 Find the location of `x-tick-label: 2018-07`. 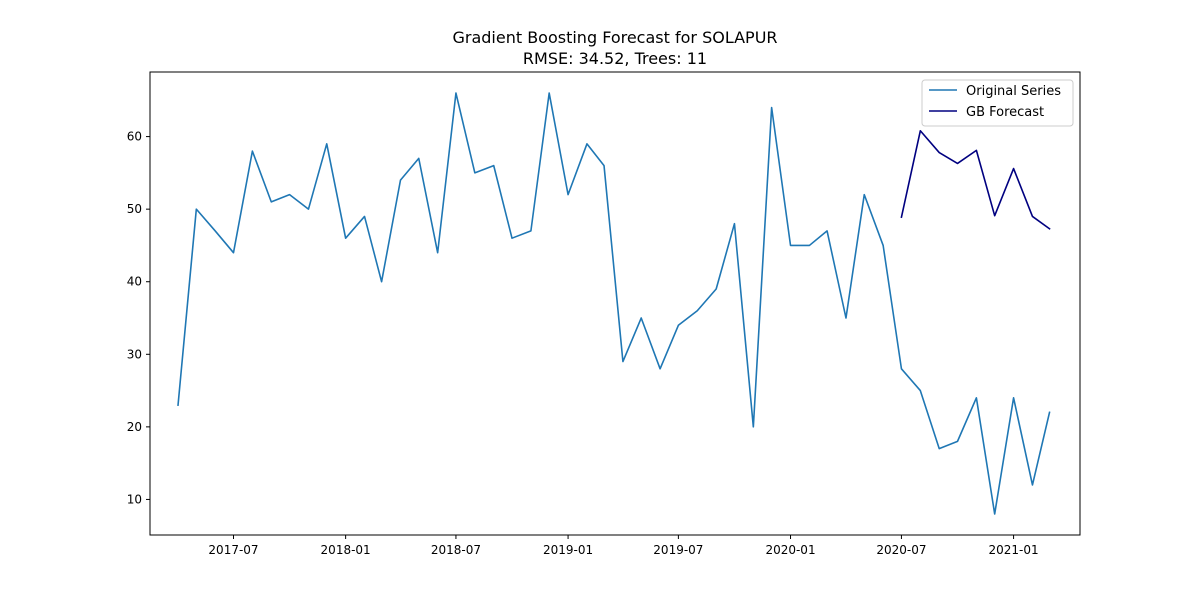

x-tick-label: 2018-07 is located at coordinates (456, 550).